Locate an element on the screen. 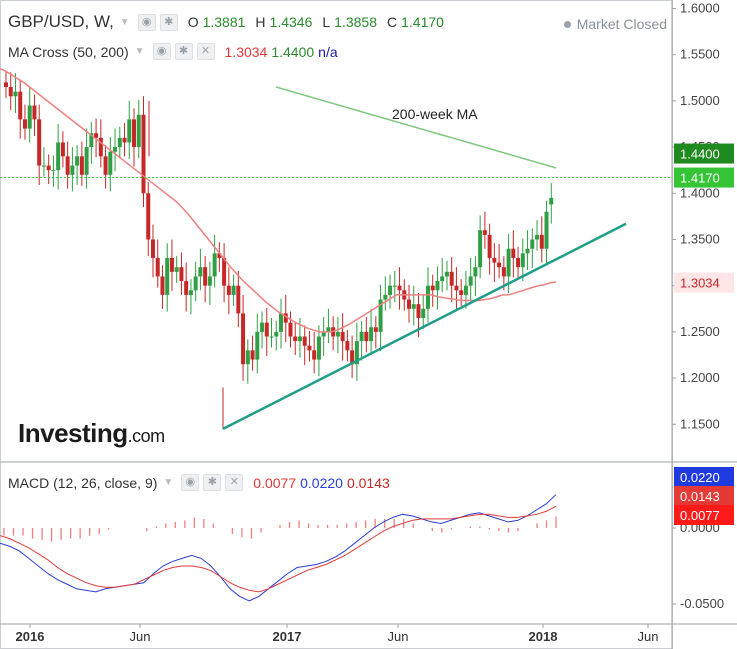  ma200-value: 1.4400 is located at coordinates (293, 51).